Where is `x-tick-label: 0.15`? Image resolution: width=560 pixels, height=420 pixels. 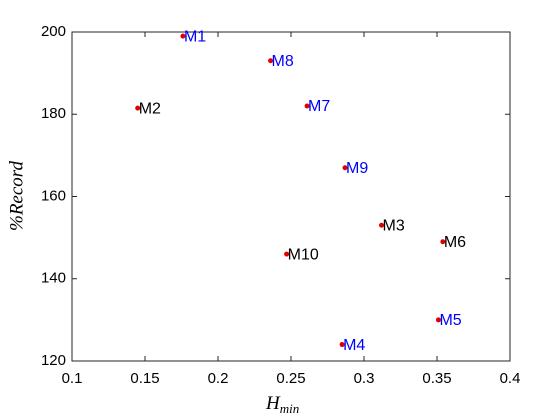 x-tick-label: 0.15 is located at coordinates (144, 378).